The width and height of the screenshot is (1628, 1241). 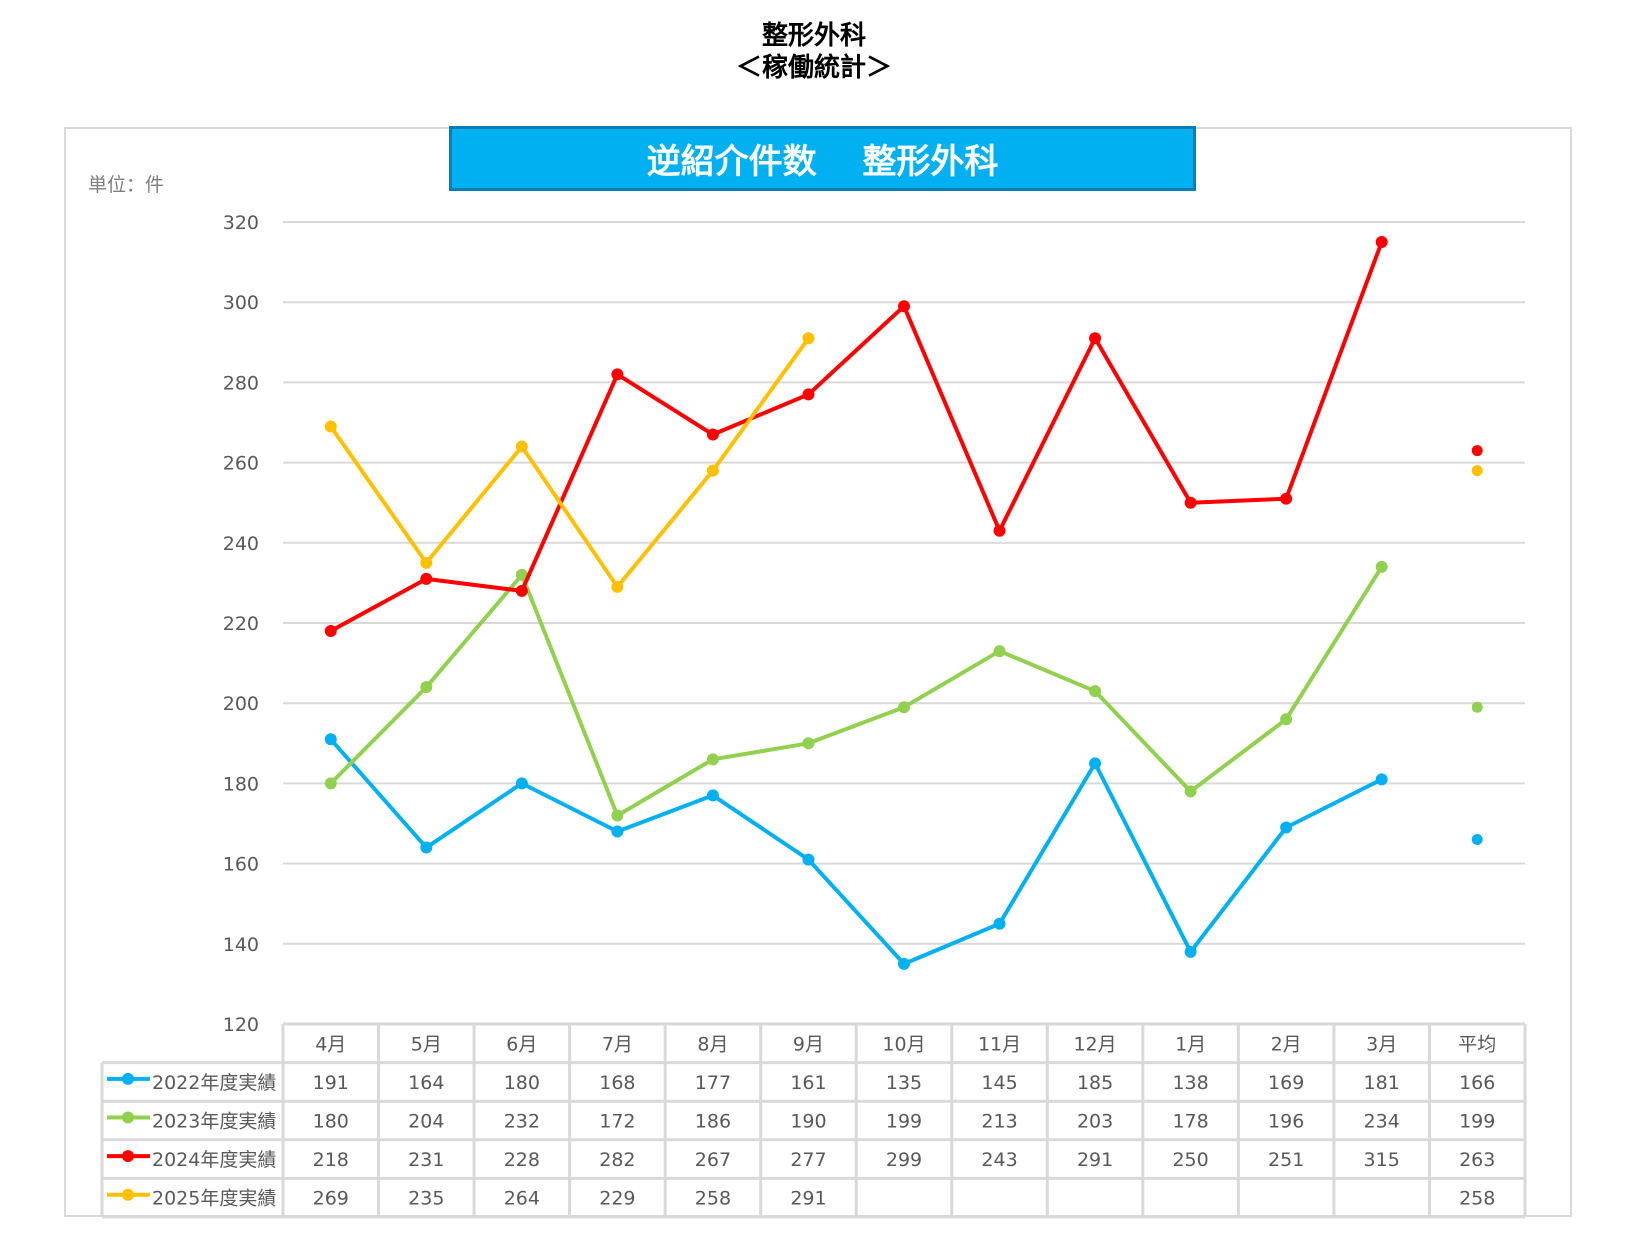 What do you see at coordinates (1190, 1160) in the screenshot?
I see `data-label: 250` at bounding box center [1190, 1160].